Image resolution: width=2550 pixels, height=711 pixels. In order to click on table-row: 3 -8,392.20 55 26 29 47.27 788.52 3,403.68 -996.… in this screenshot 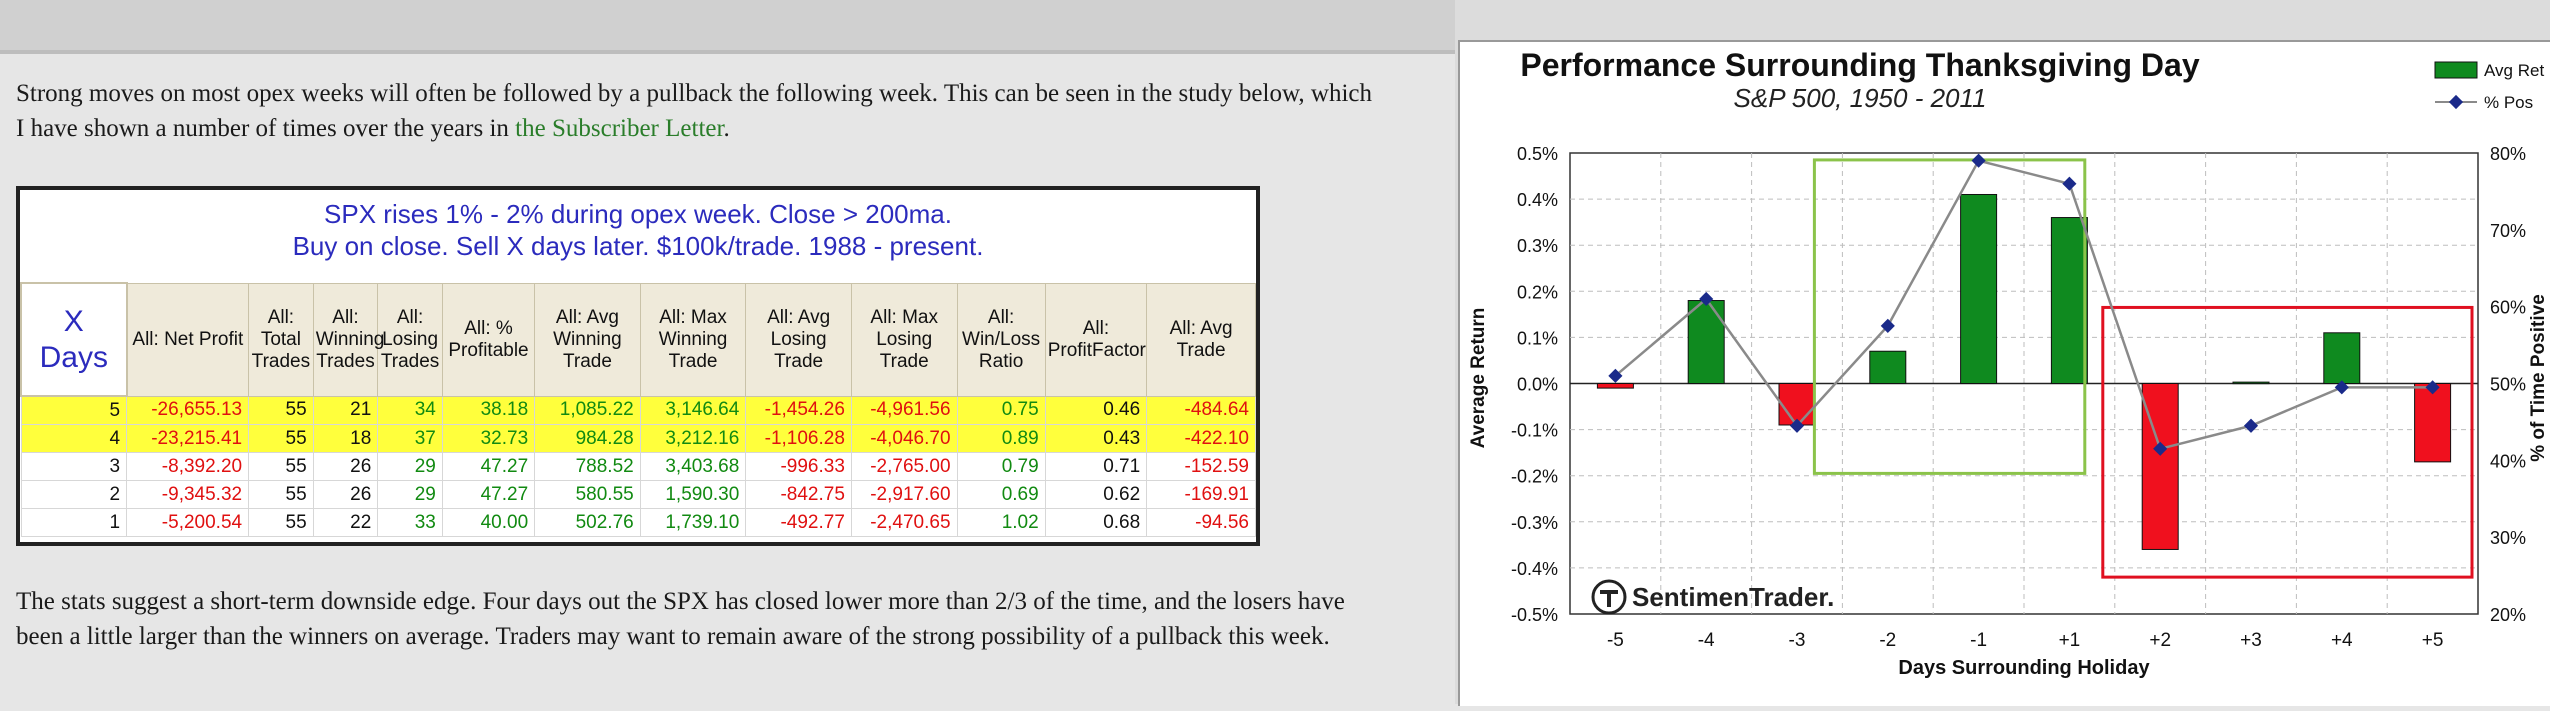, I will do `click(638, 466)`.